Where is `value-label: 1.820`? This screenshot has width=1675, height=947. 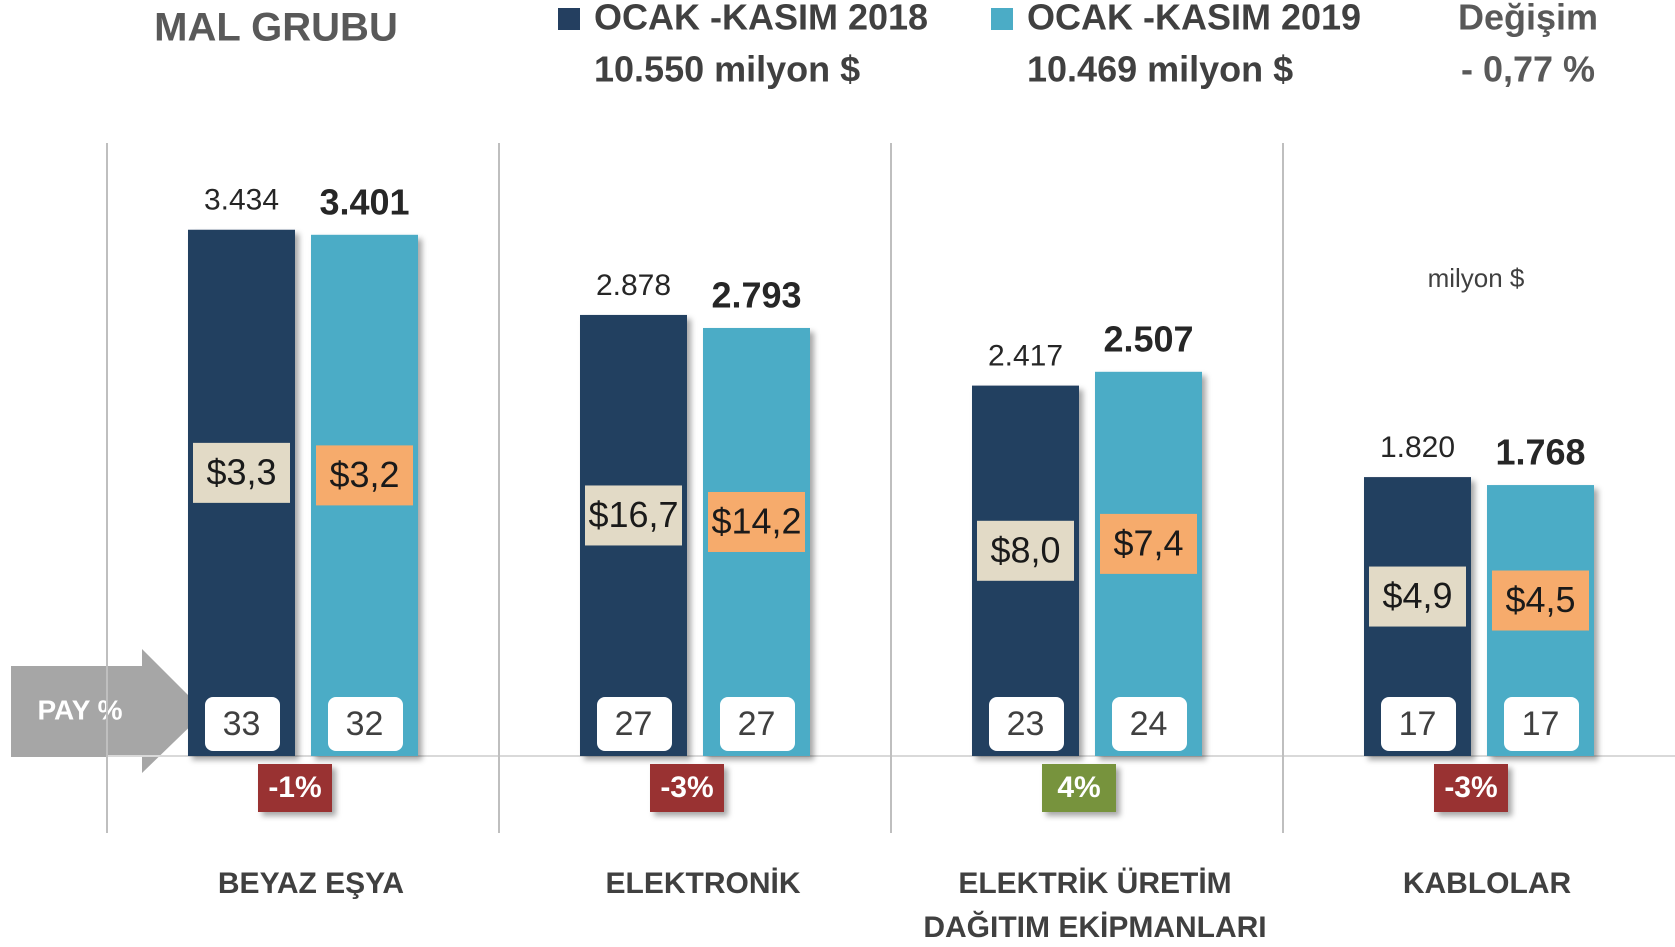 value-label: 1.820 is located at coordinates (1417, 447).